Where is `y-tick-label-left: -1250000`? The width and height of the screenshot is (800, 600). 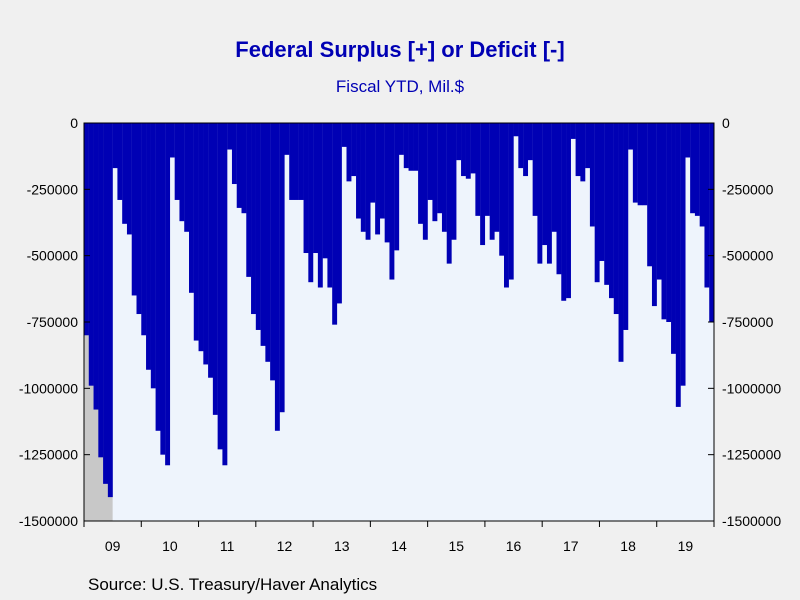 y-tick-label-left: -1250000 is located at coordinates (48, 455).